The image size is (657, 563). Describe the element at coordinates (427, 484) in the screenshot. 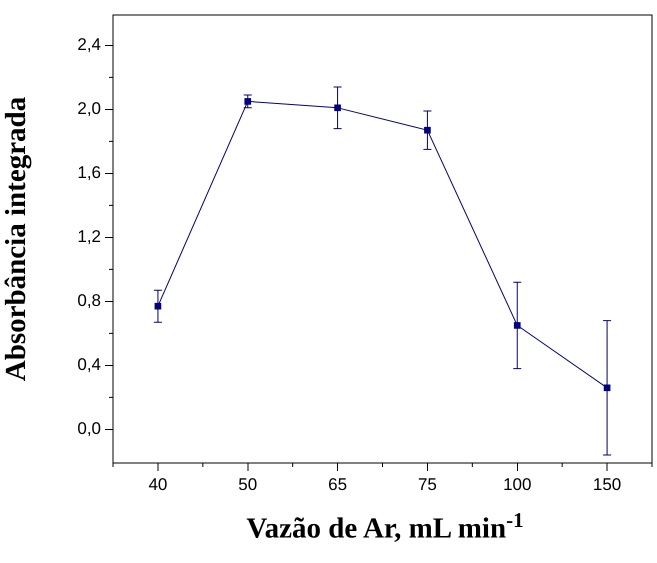

I see `x-tick-label: 75` at that location.